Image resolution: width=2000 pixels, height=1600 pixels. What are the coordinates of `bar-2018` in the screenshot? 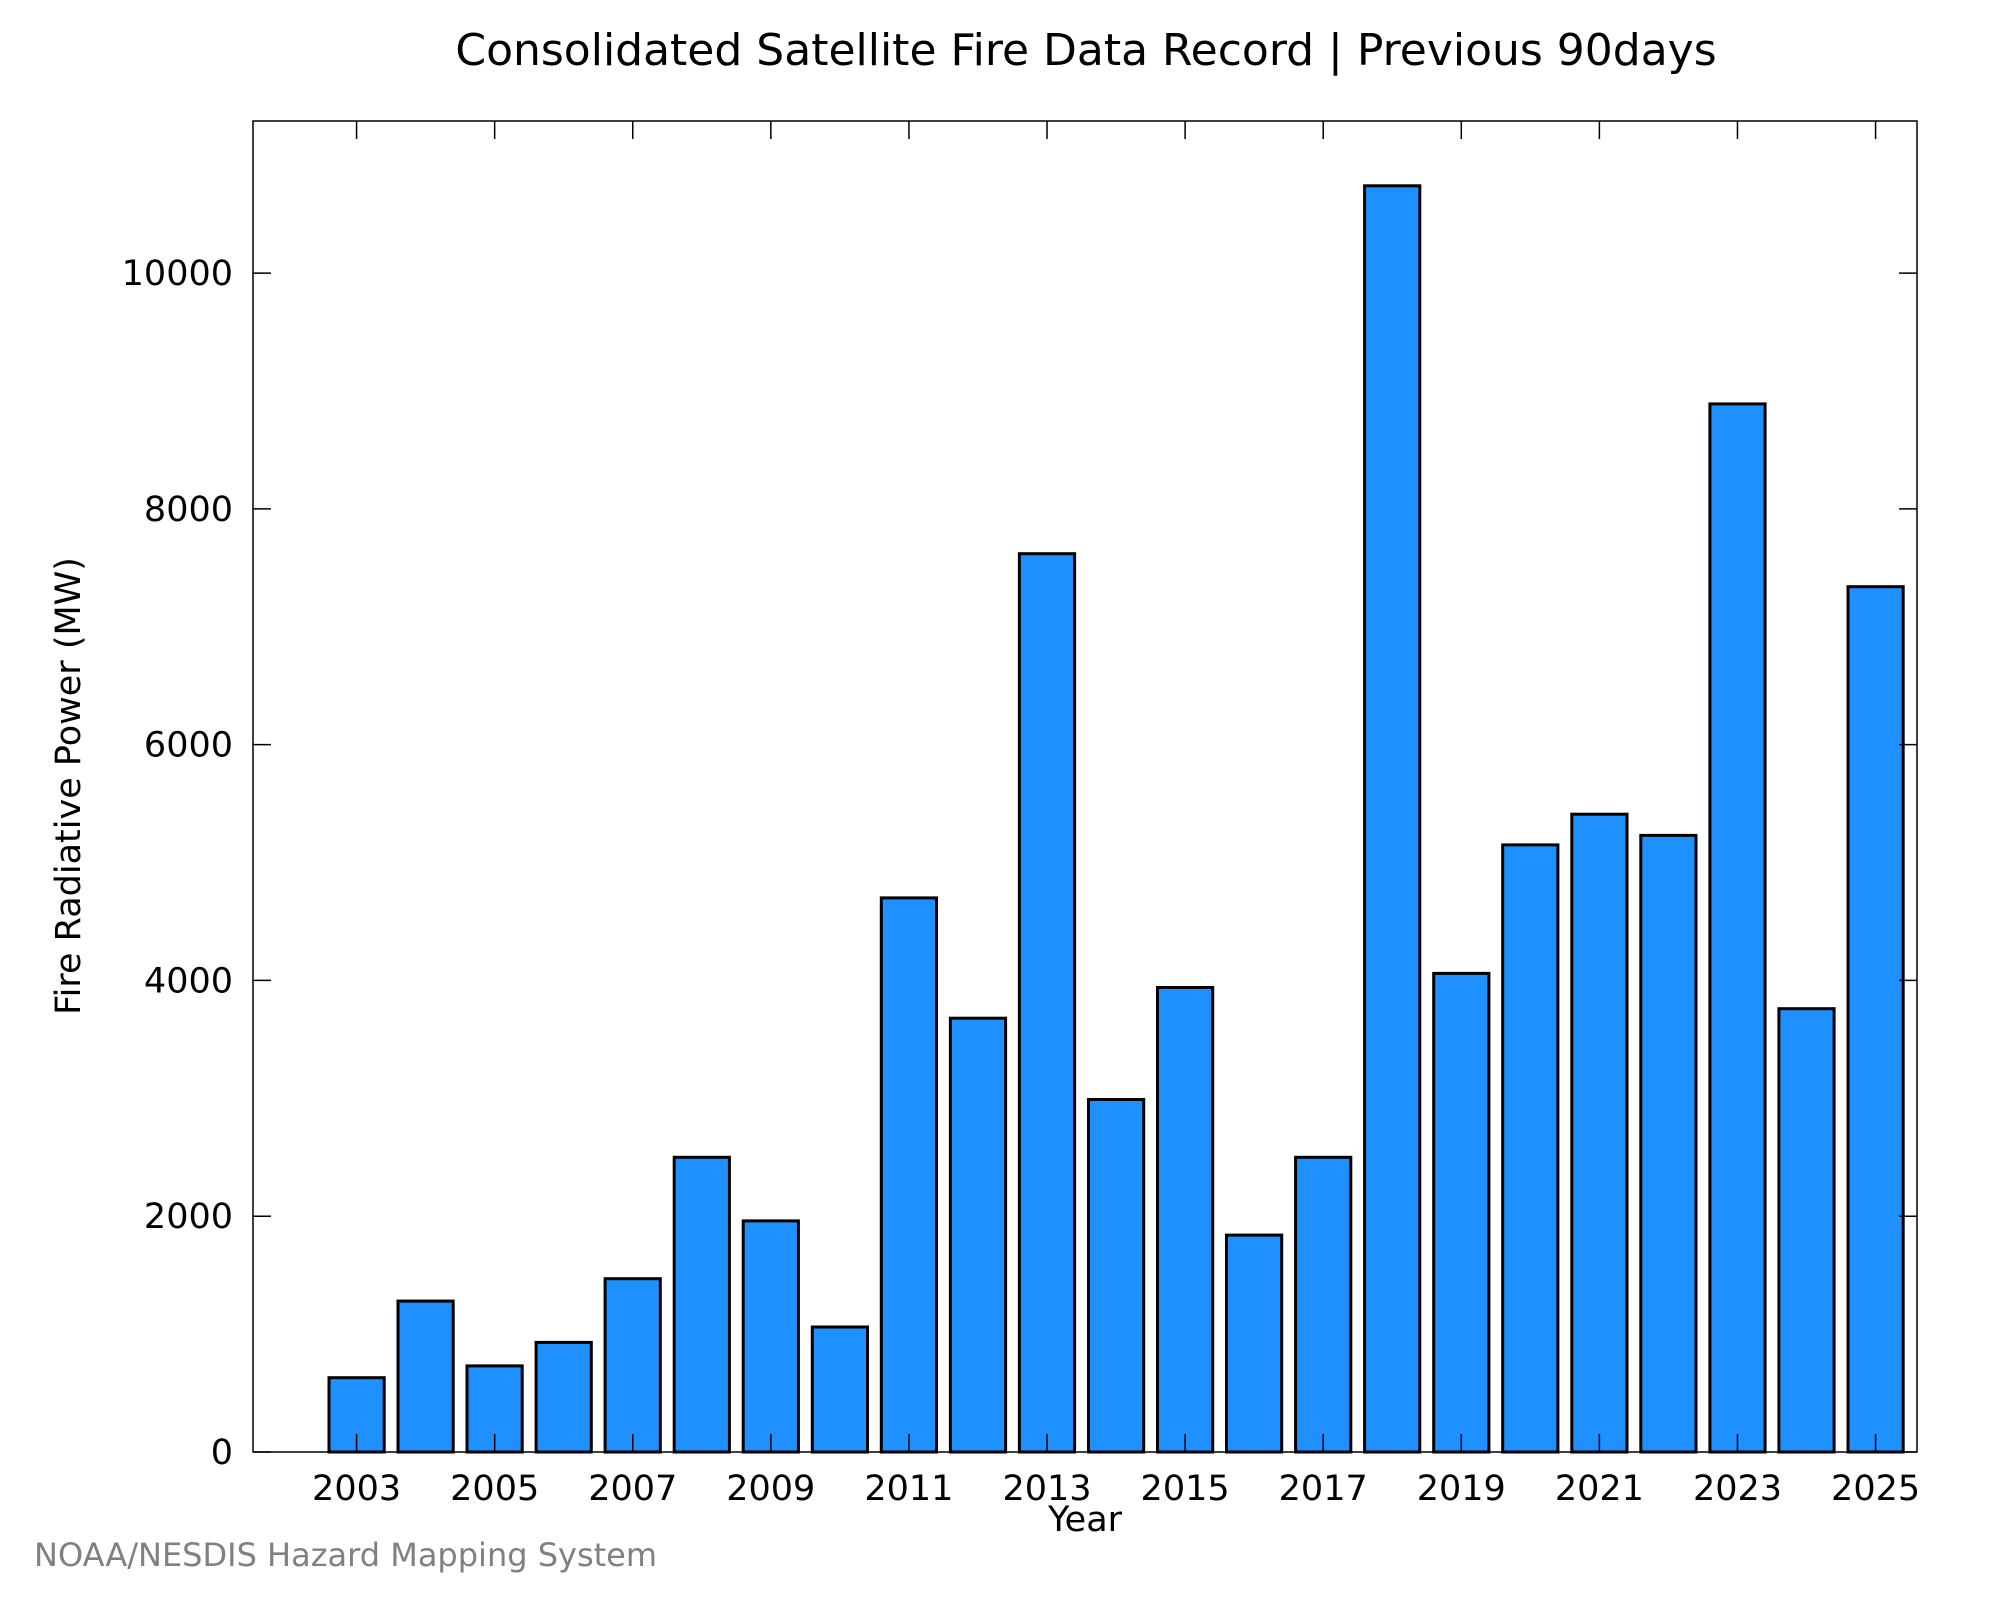 It's located at (1392, 819).